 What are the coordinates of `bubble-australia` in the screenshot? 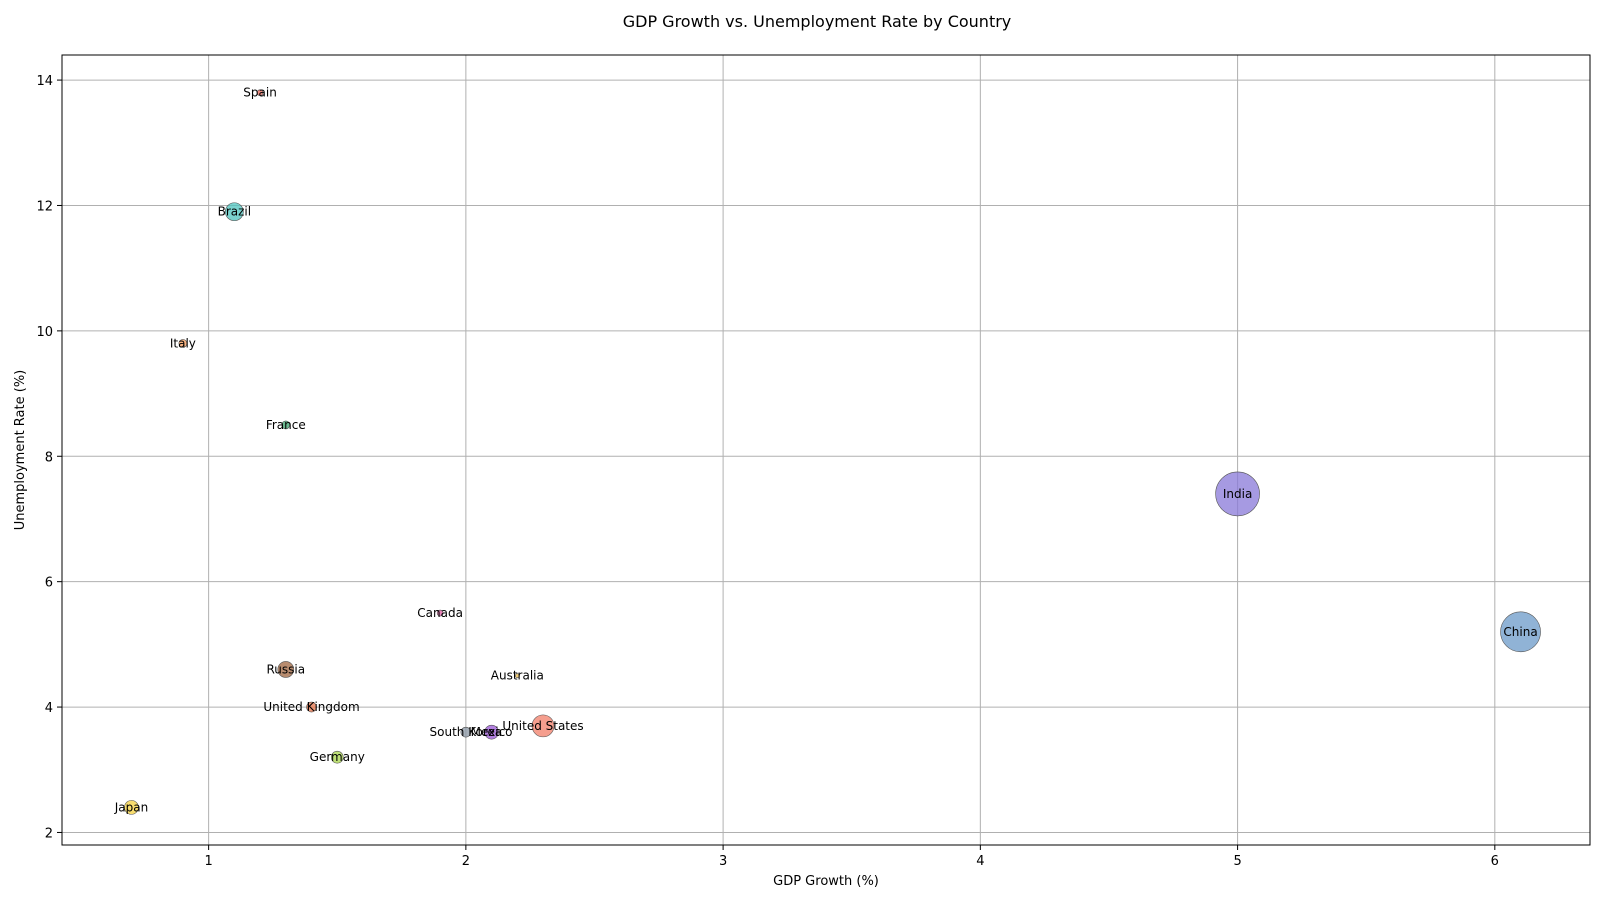 It's located at (517, 676).